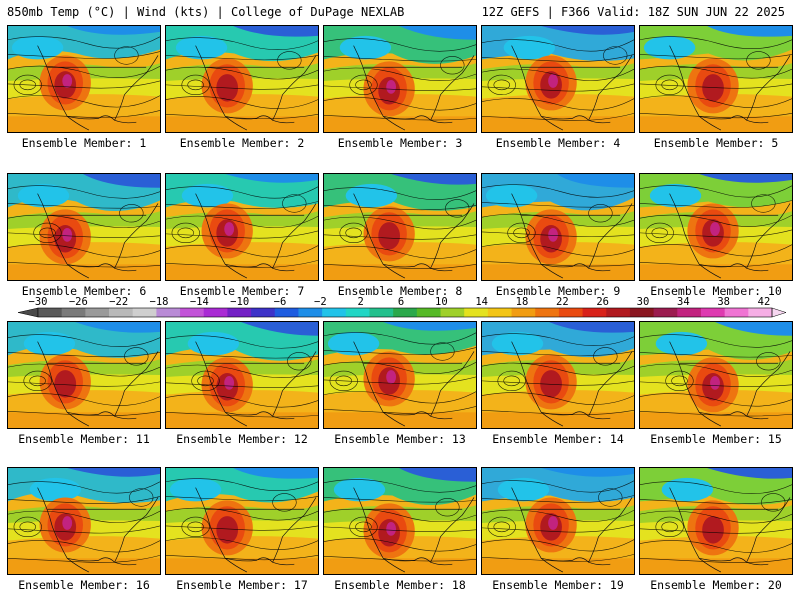 The width and height of the screenshot is (800, 600). Describe the element at coordinates (242, 439) in the screenshot. I see `member-caption: Ensemble Member: 12` at that location.